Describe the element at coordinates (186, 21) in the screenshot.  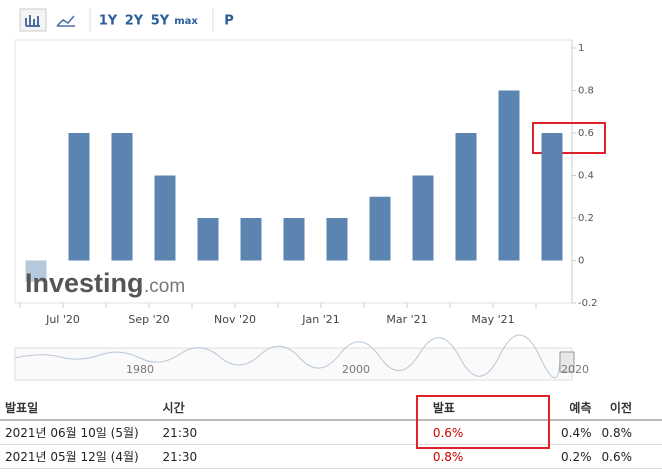
I see `period-button: max` at that location.